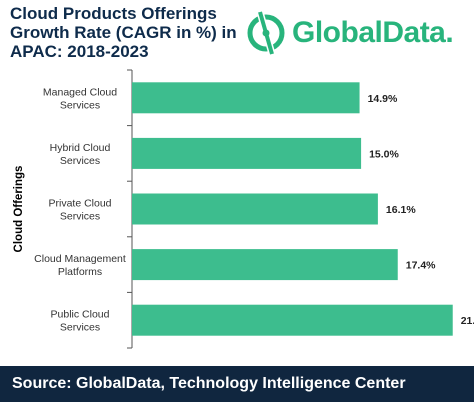 The height and width of the screenshot is (402, 474). Describe the element at coordinates (383, 99) in the screenshot. I see `bar-value-label: 14.9%` at that location.